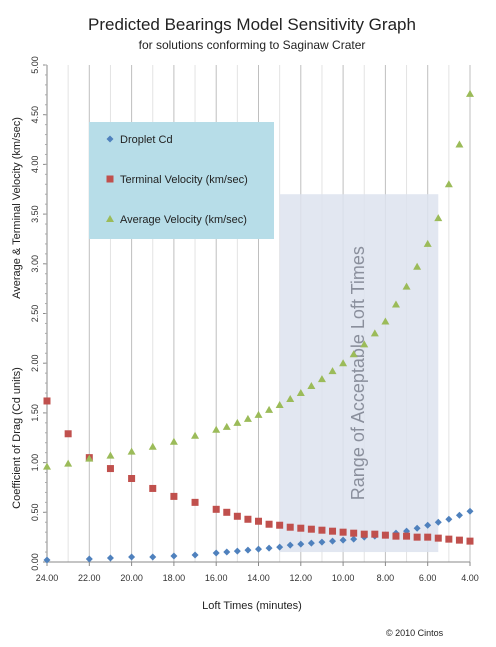 This screenshot has width=496, height=647. What do you see at coordinates (35, 115) in the screenshot?
I see `y-tick-label: 4.50` at bounding box center [35, 115].